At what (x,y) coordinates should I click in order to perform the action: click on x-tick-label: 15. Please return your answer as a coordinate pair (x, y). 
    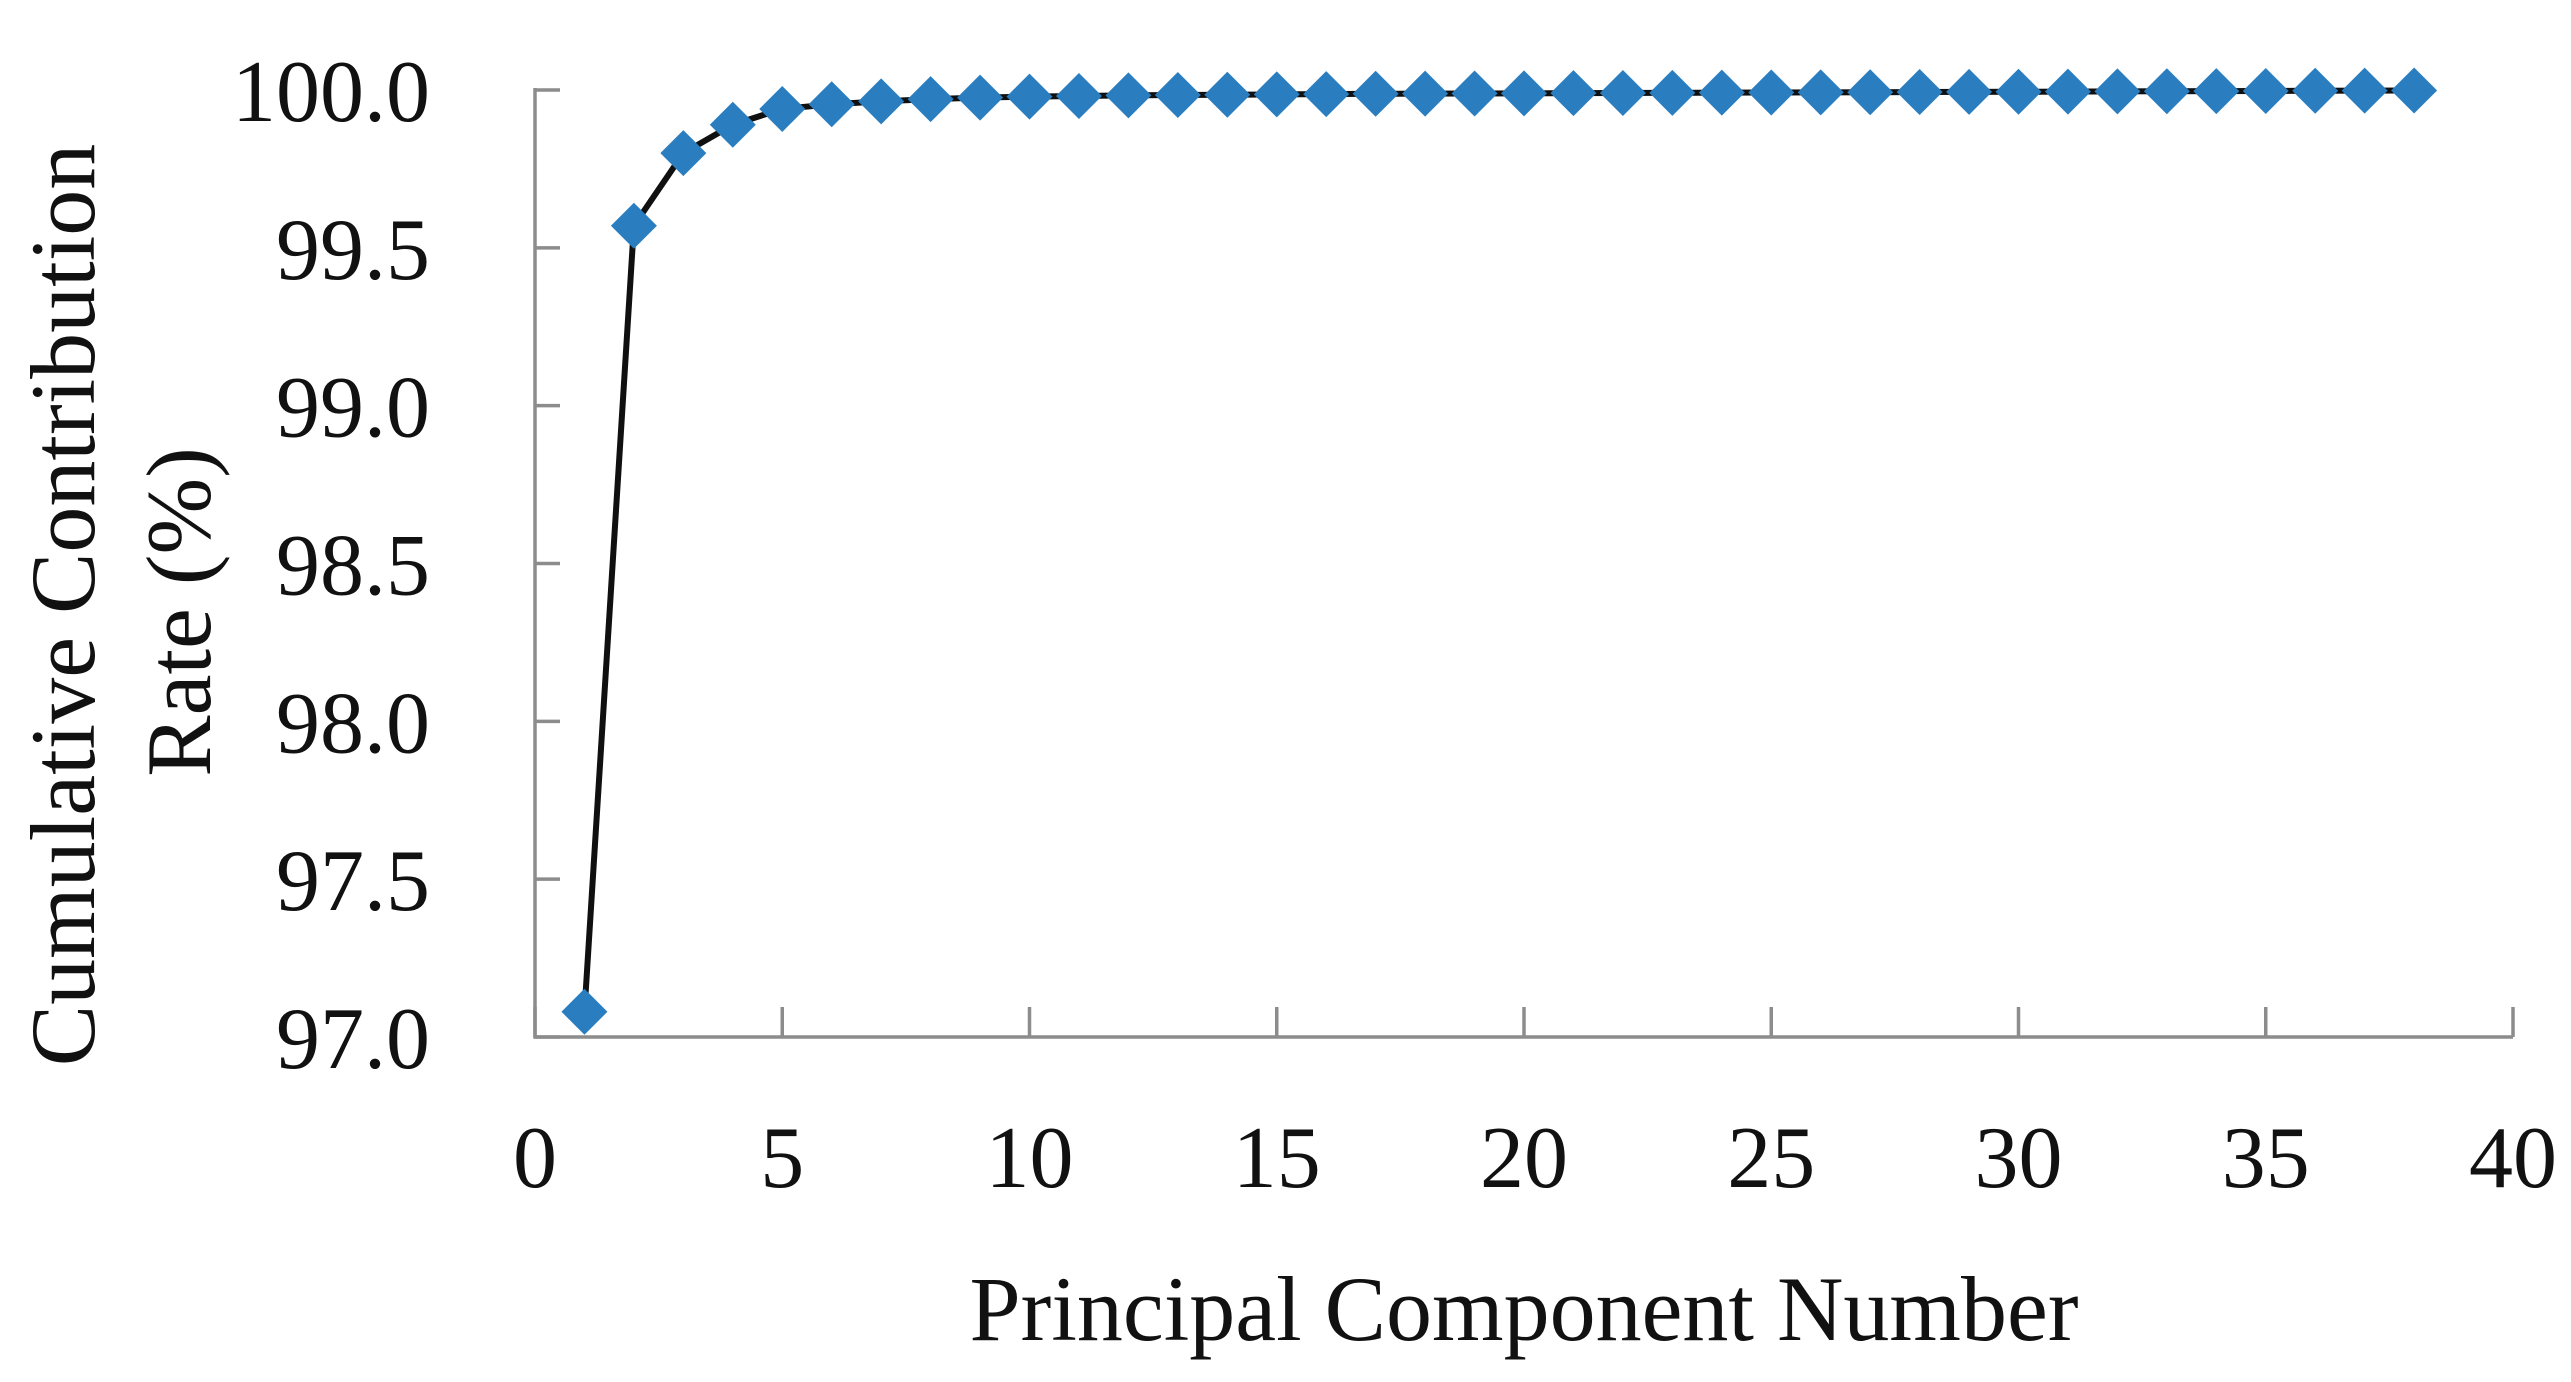
    Looking at the image, I should click on (1277, 1158).